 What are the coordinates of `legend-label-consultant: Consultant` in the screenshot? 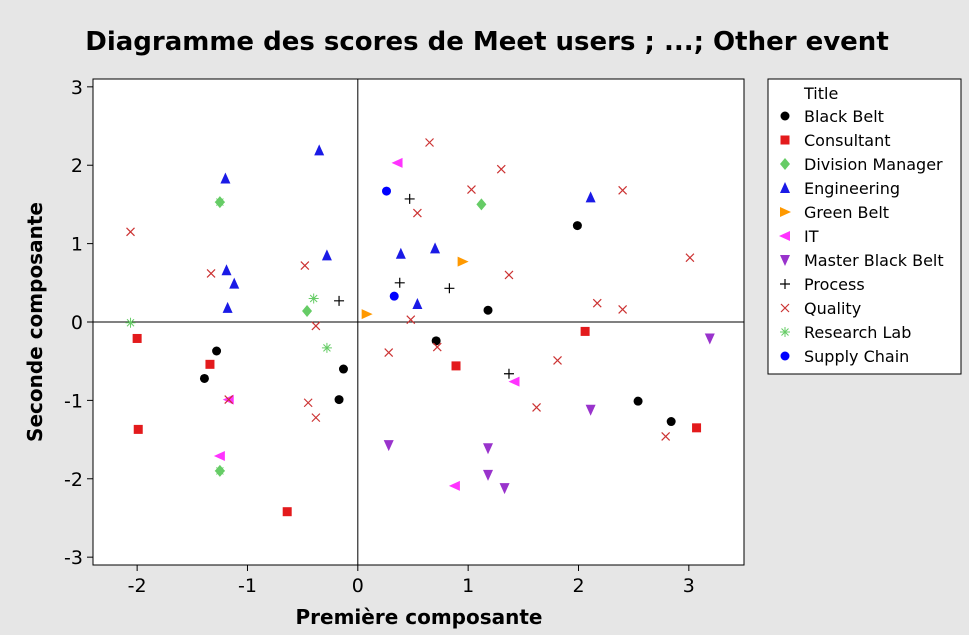 It's located at (847, 140).